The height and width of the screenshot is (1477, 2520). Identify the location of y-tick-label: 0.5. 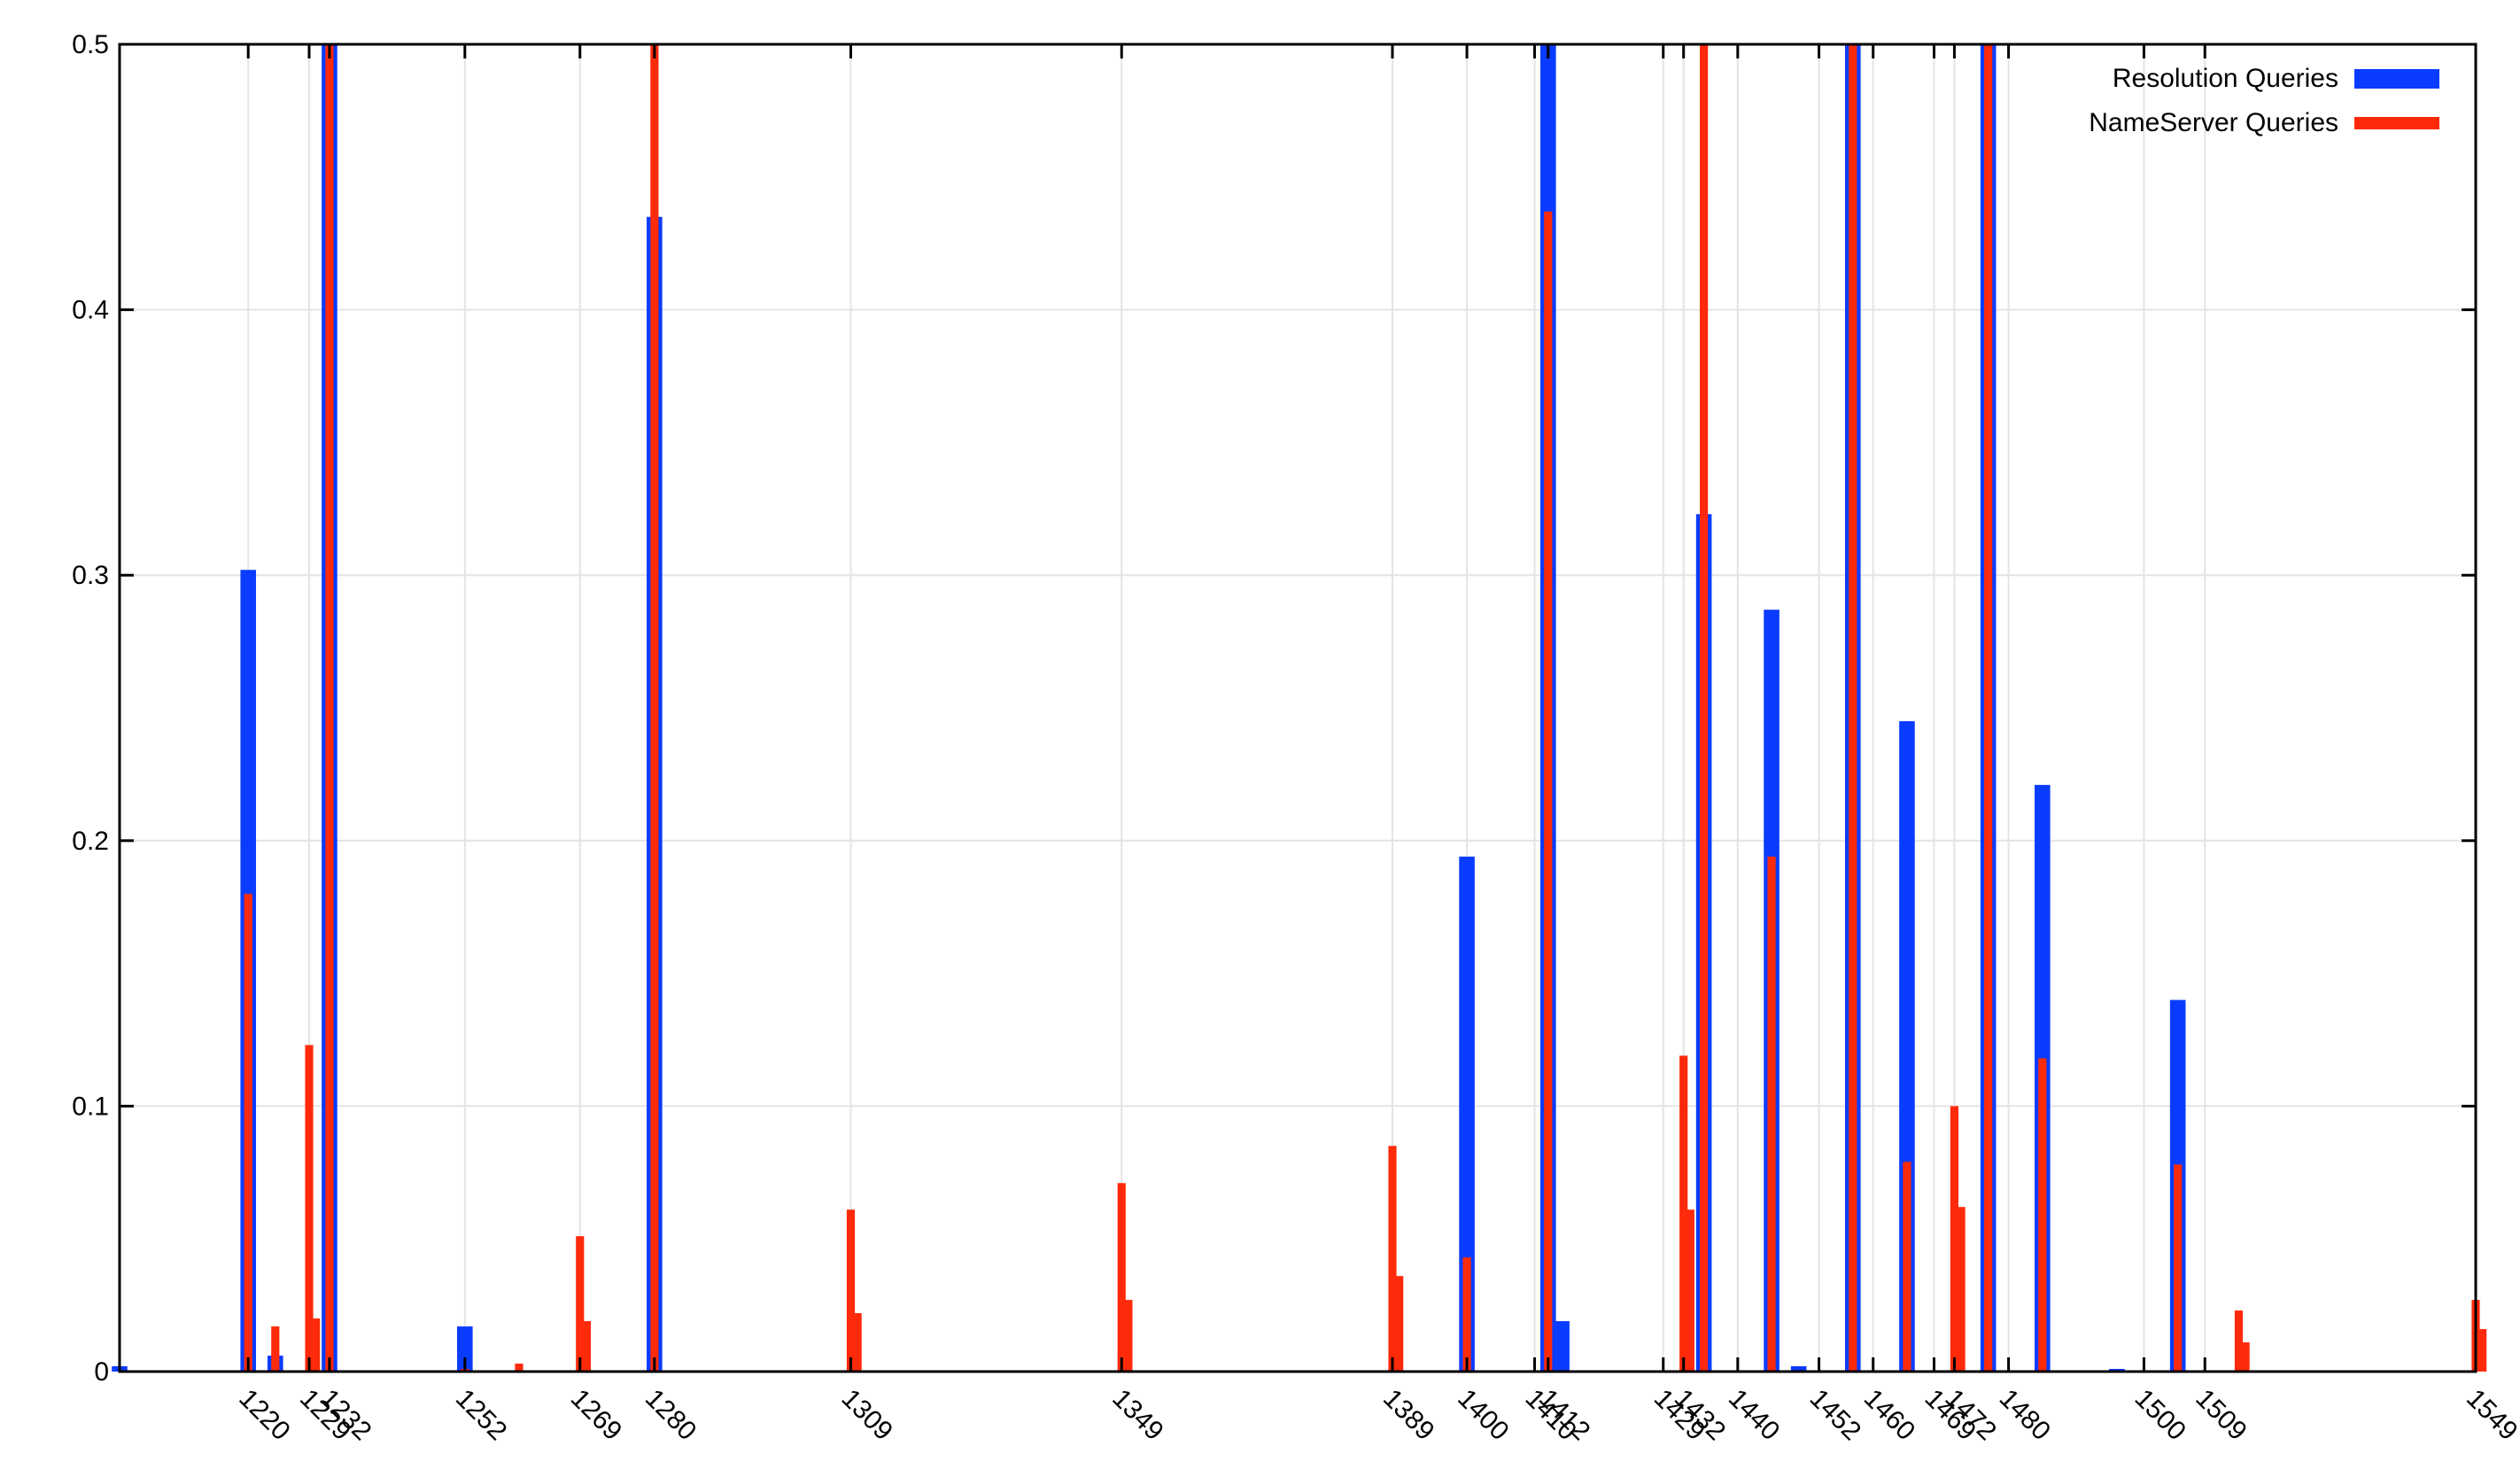
(91, 44).